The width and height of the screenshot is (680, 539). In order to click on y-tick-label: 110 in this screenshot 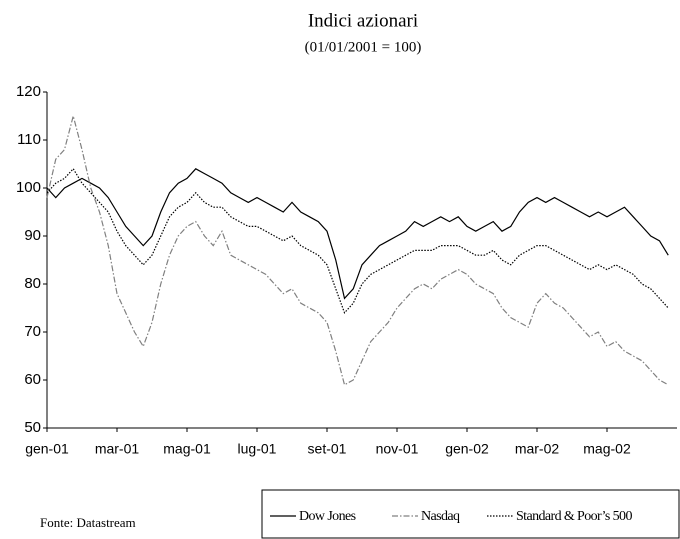, I will do `click(29, 139)`.